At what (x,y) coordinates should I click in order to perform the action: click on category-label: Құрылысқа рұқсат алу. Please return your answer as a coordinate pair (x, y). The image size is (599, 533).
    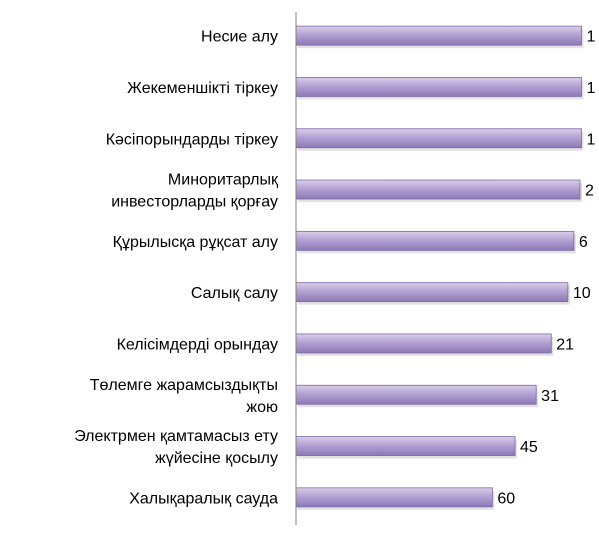
    Looking at the image, I should click on (195, 242).